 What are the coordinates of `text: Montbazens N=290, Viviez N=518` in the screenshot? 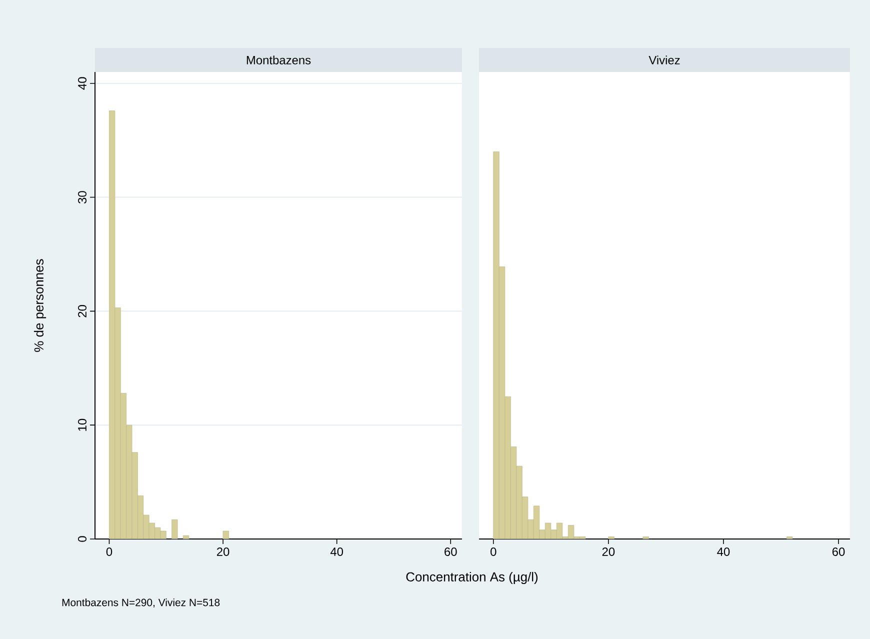 It's located at (141, 603).